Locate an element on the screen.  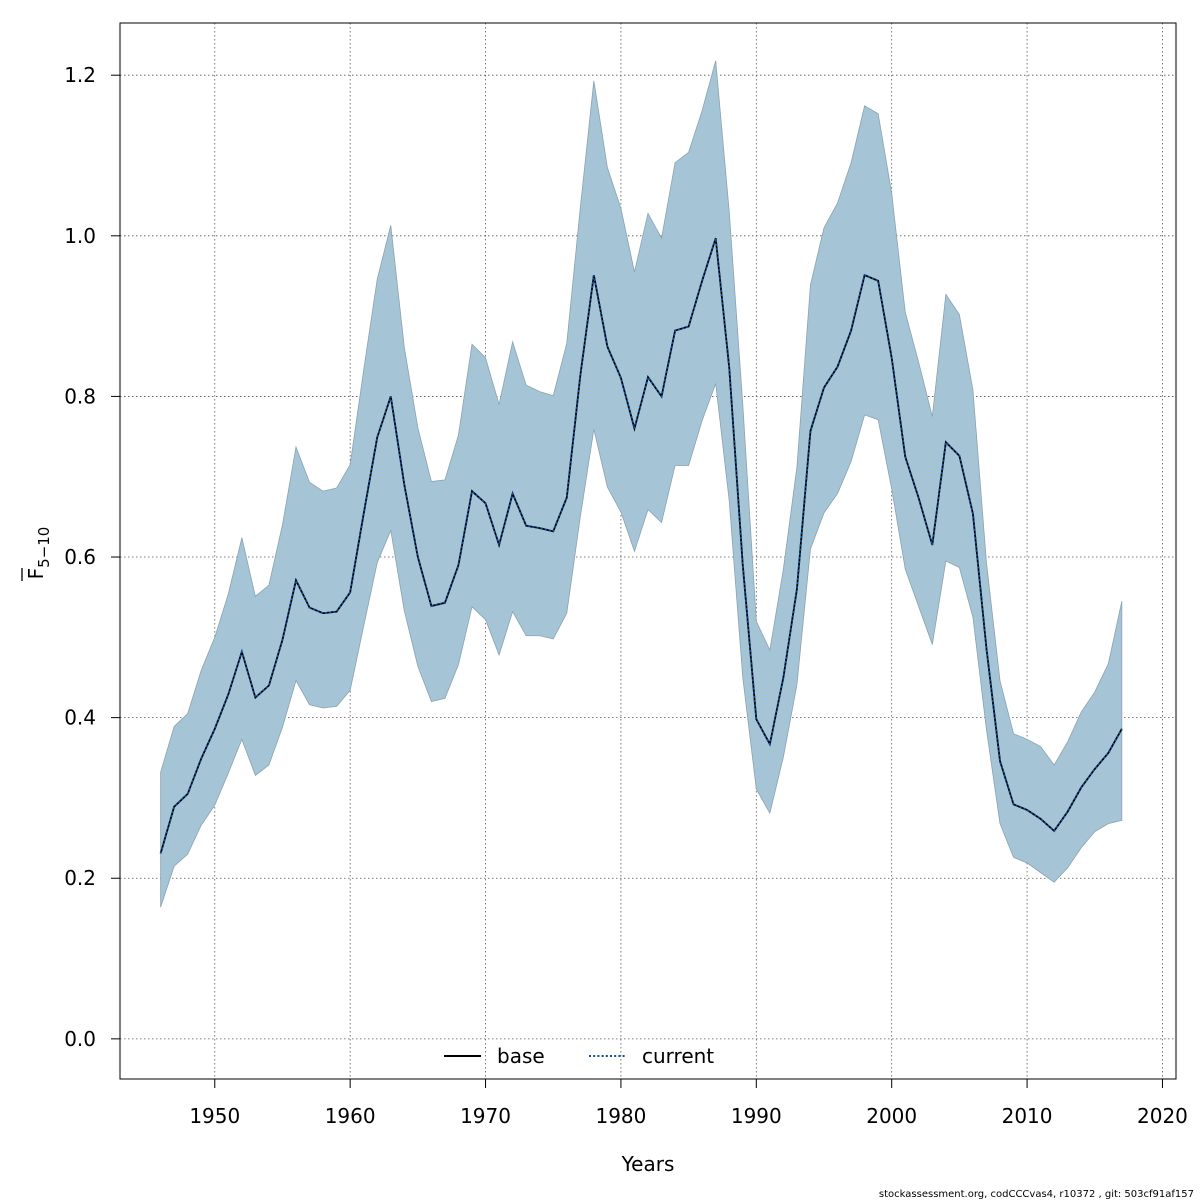
x-tick-label: 1980 is located at coordinates (620, 1116).